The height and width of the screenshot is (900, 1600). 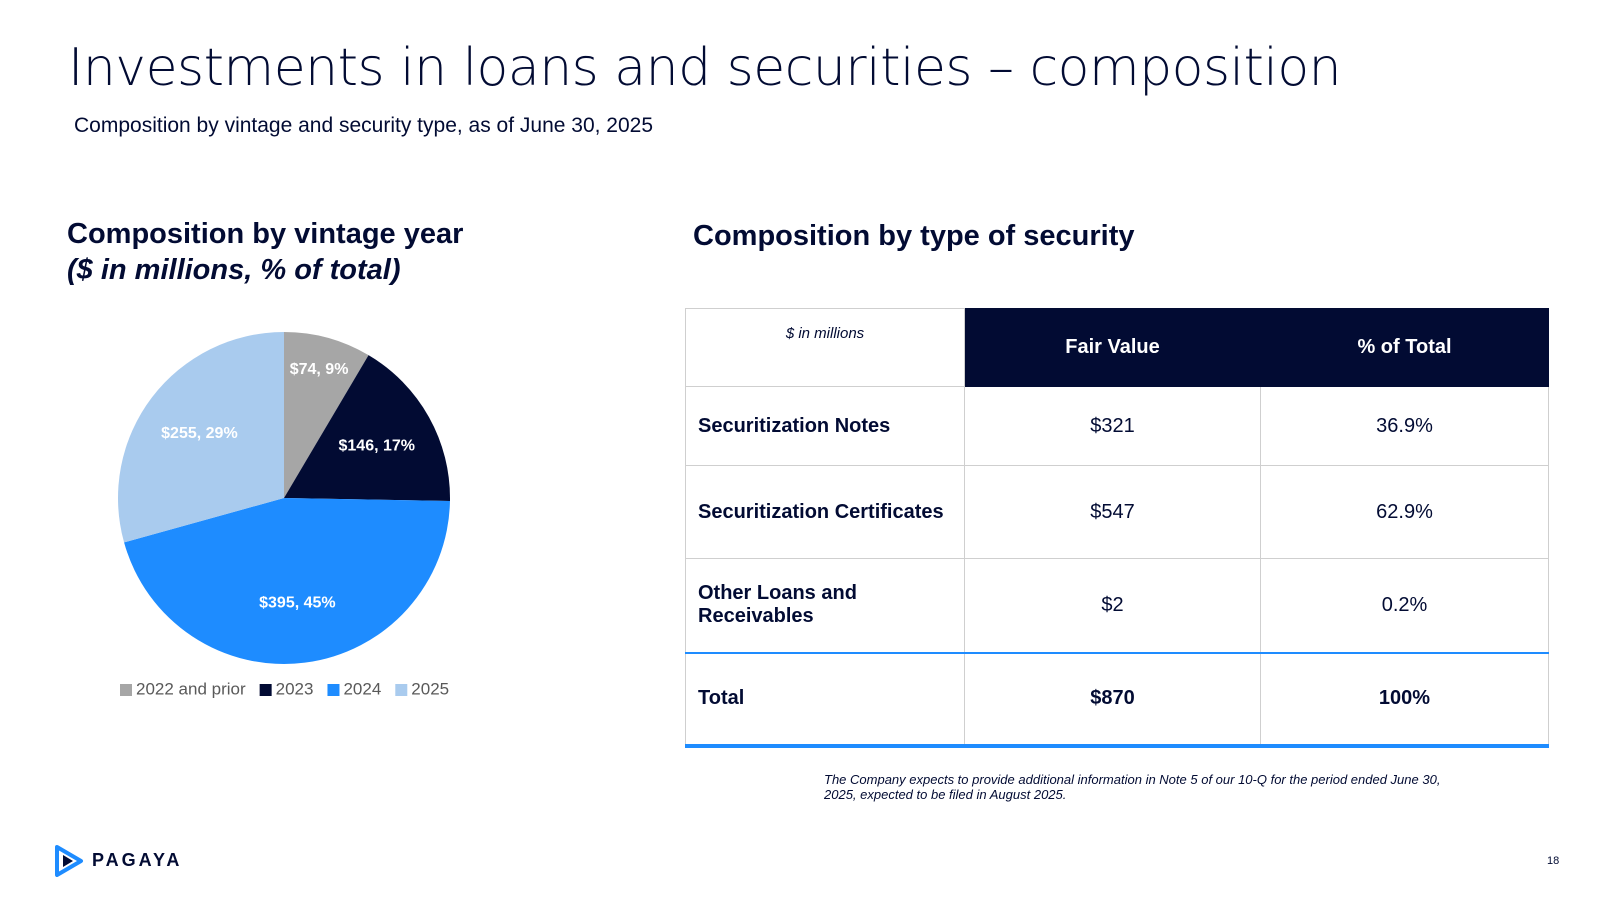 What do you see at coordinates (914, 236) in the screenshot?
I see `table-title: Composition by type of security` at bounding box center [914, 236].